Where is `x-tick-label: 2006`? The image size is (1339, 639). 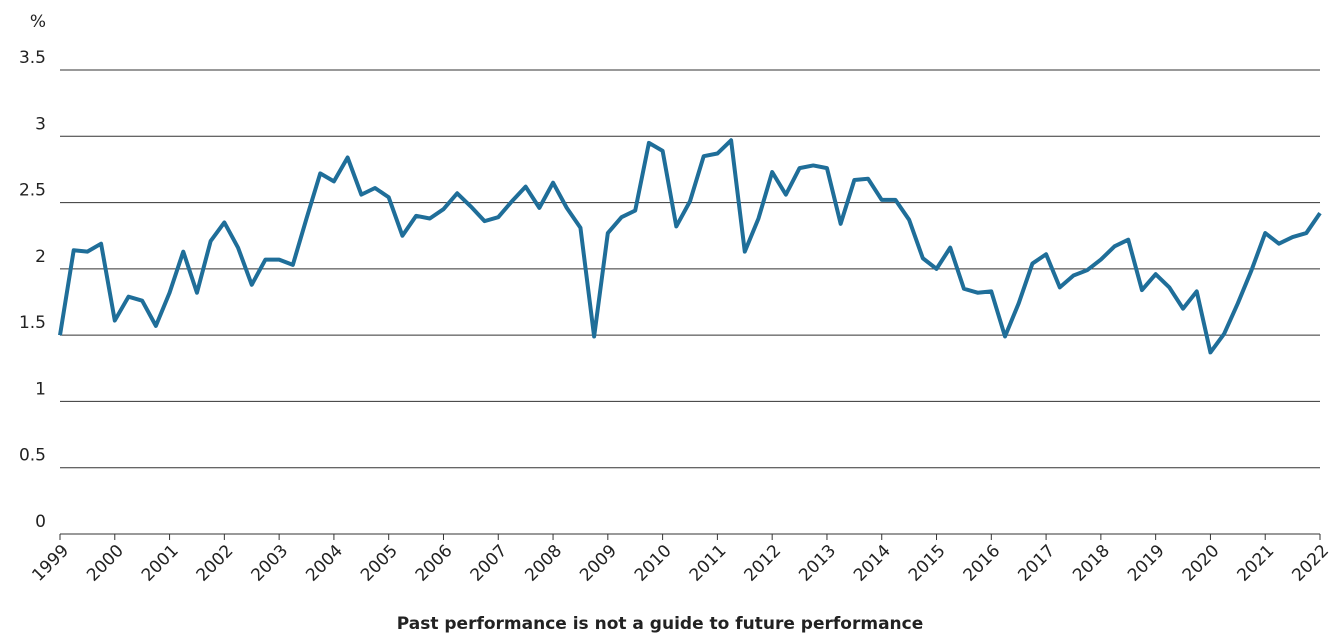 x-tick-label: 2006 is located at coordinates (434, 563).